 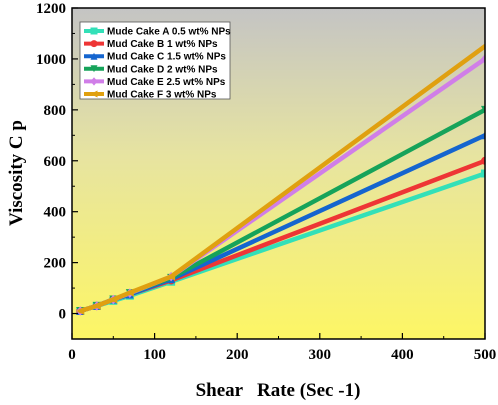 What do you see at coordinates (485, 355) in the screenshot?
I see `x-tick-label: 500` at bounding box center [485, 355].